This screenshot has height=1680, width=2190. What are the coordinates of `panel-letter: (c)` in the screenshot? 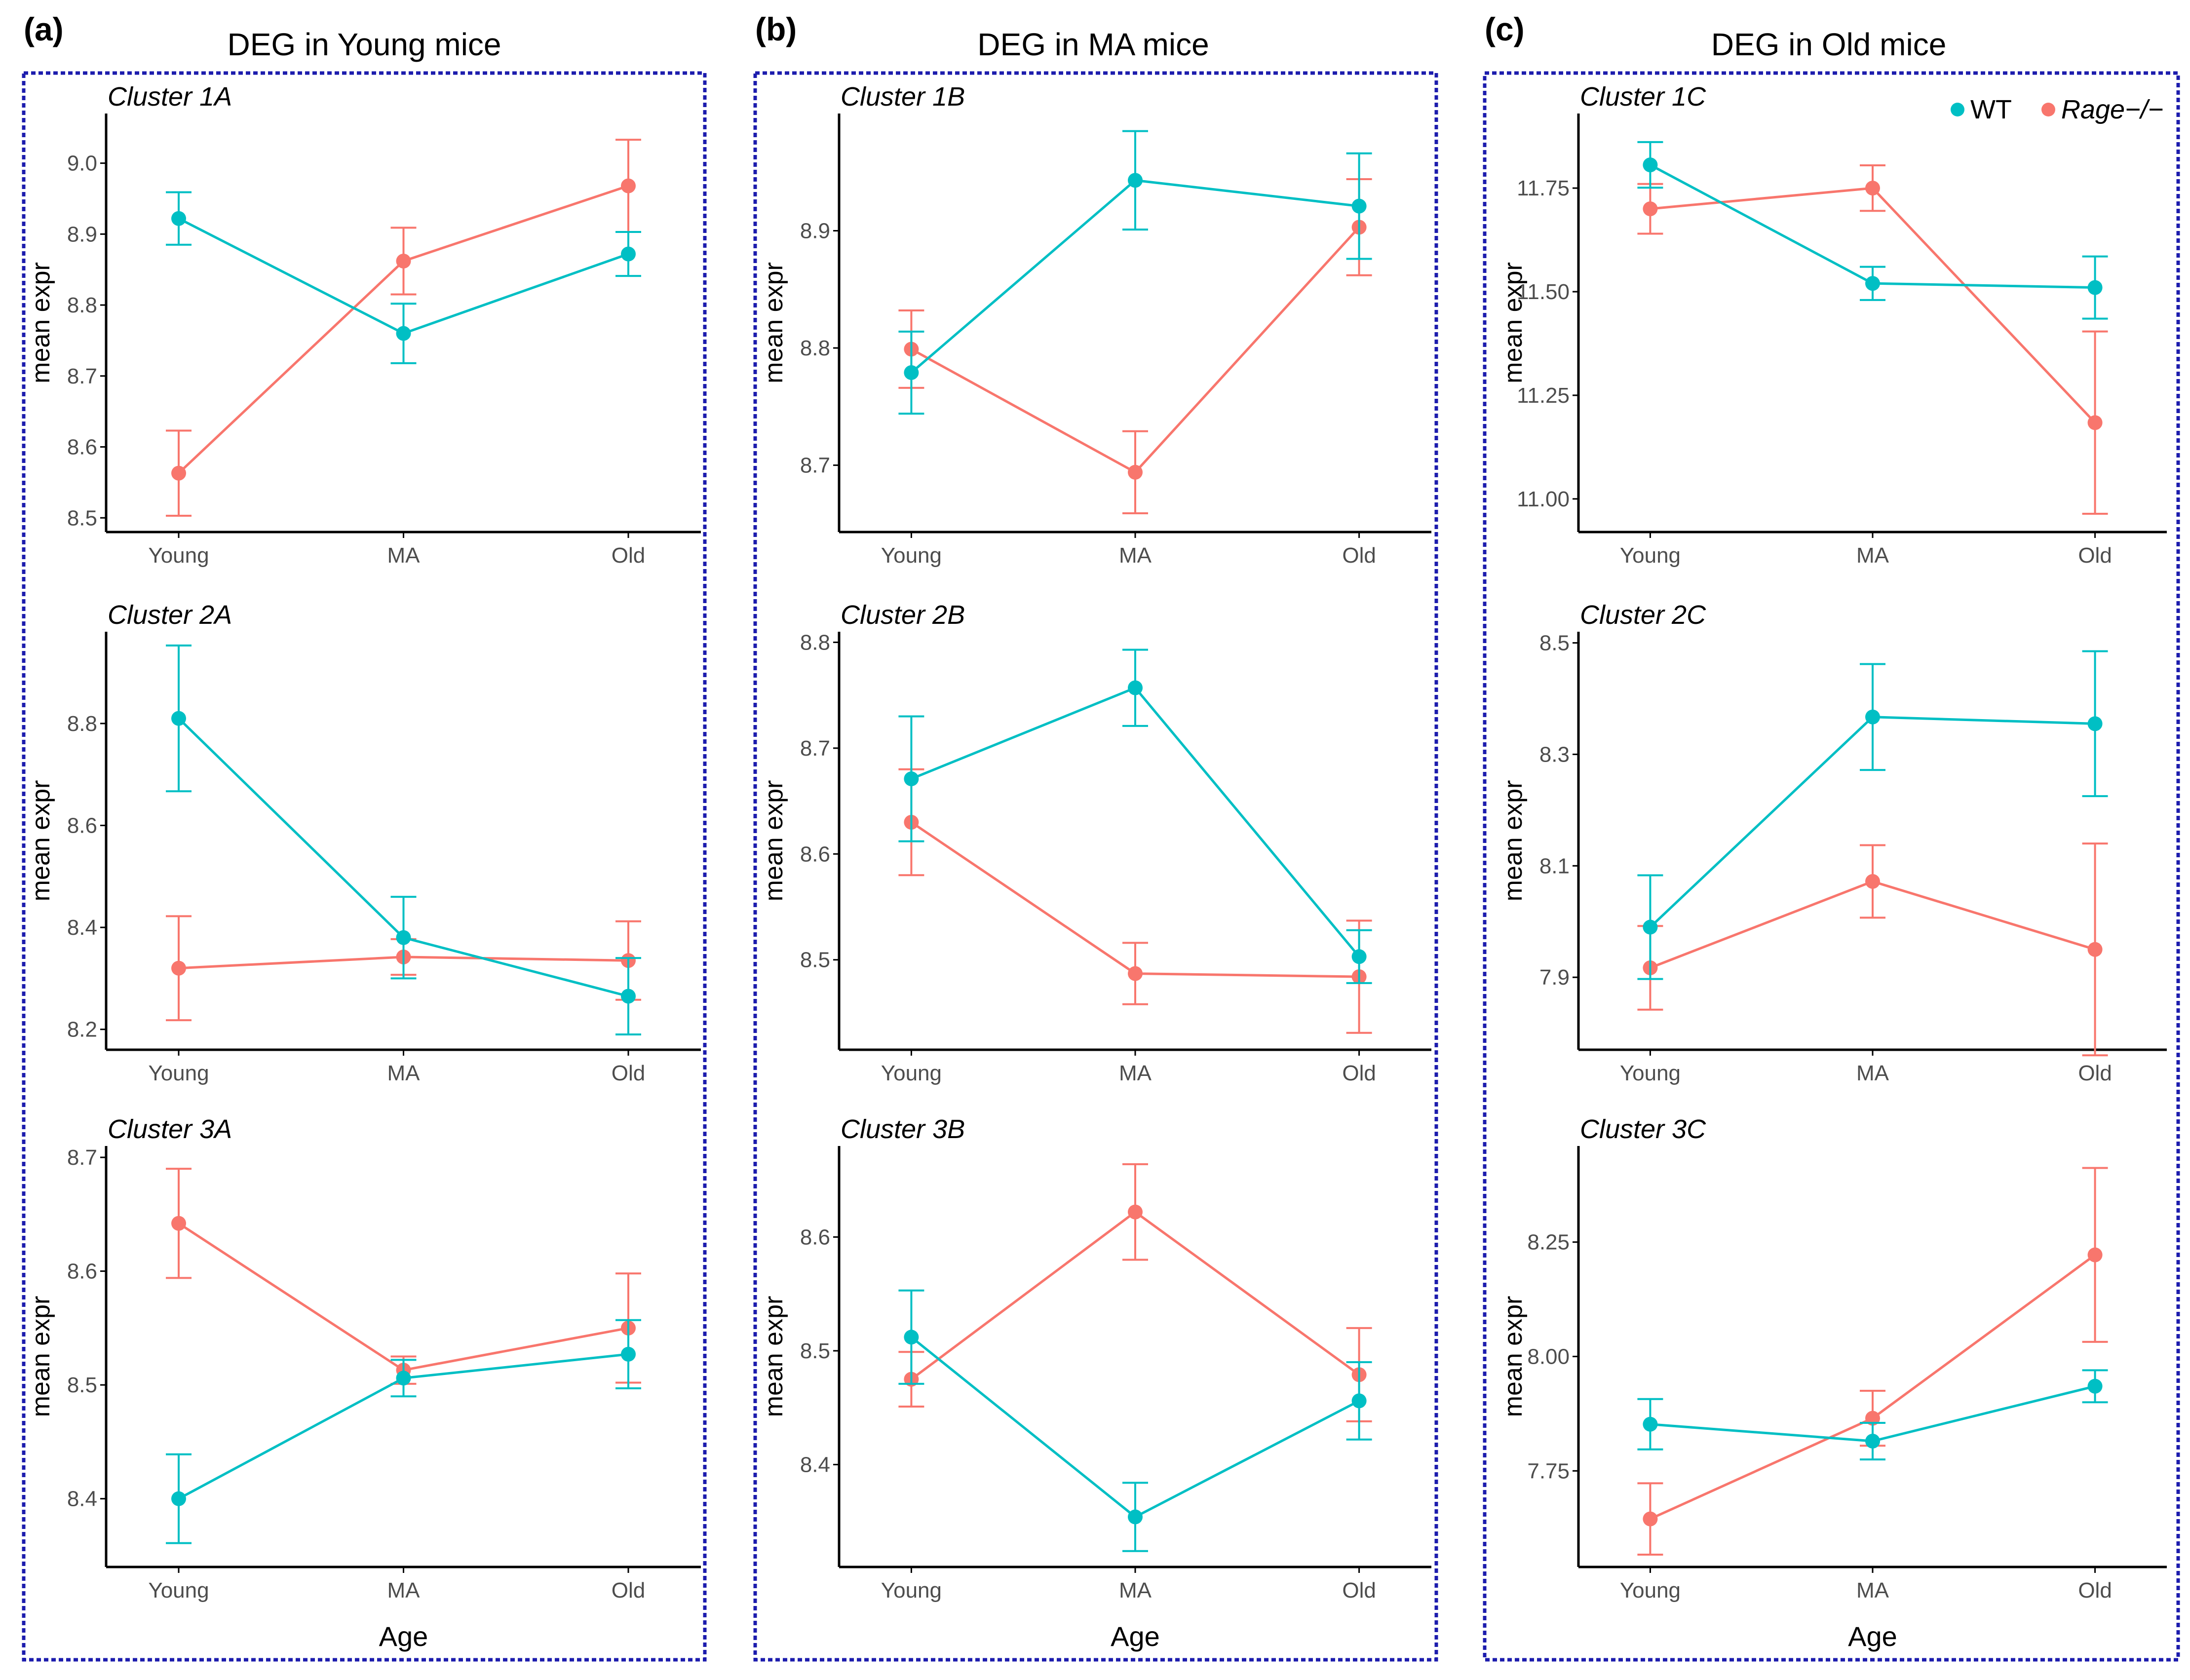 It's located at (1505, 29).